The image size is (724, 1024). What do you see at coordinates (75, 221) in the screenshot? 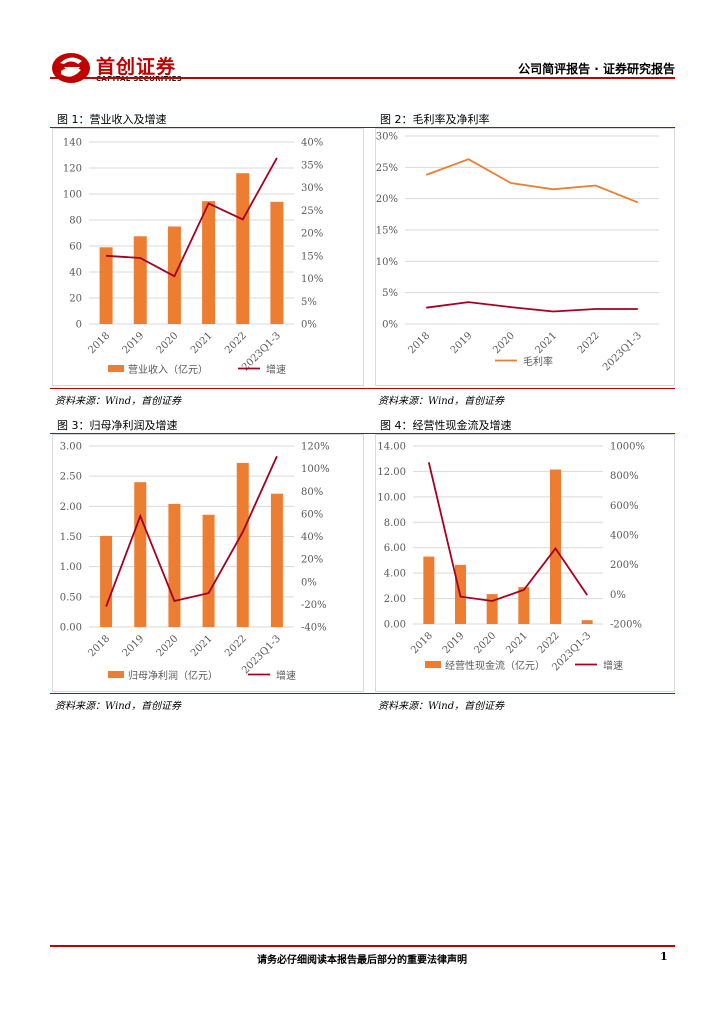
I see `y-left-tick-label: 80` at bounding box center [75, 221].